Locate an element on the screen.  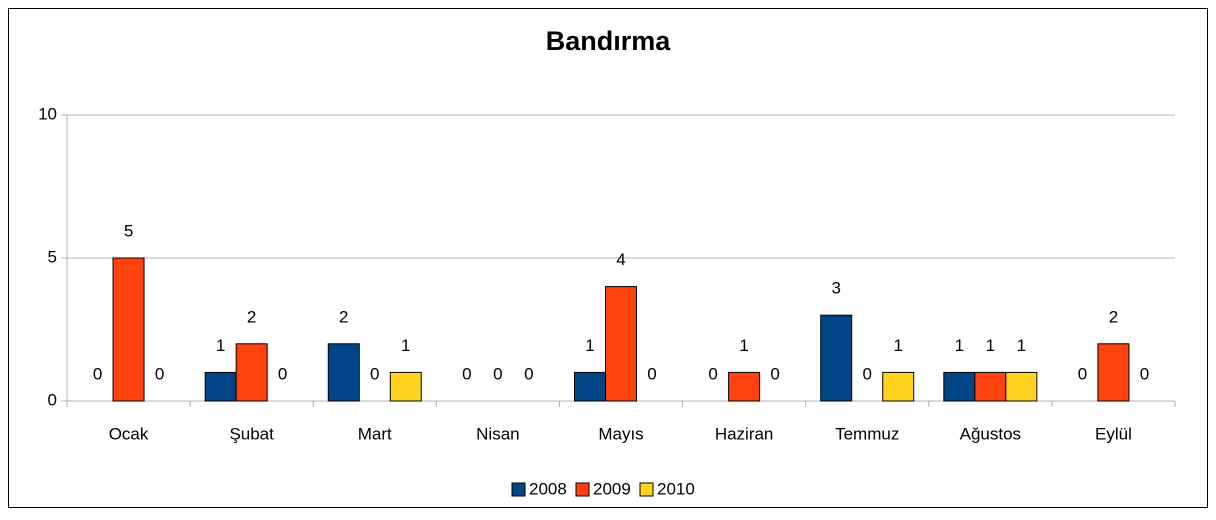
x-tick-label: Haziran is located at coordinates (744, 433).